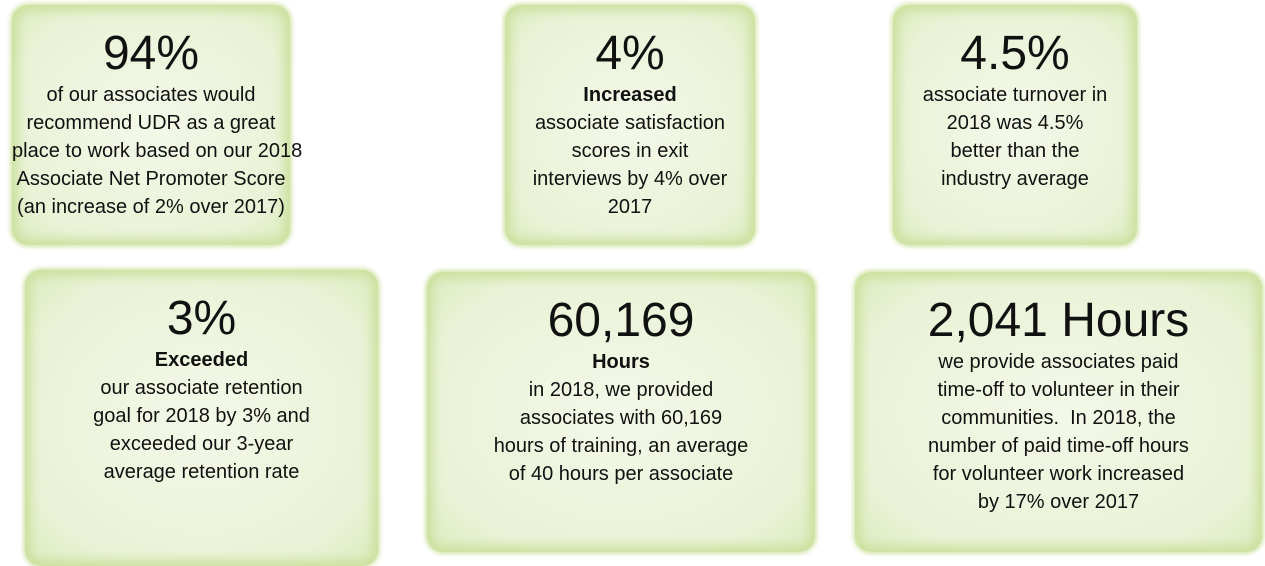  I want to click on text-line: average retention rate, so click(201, 472).